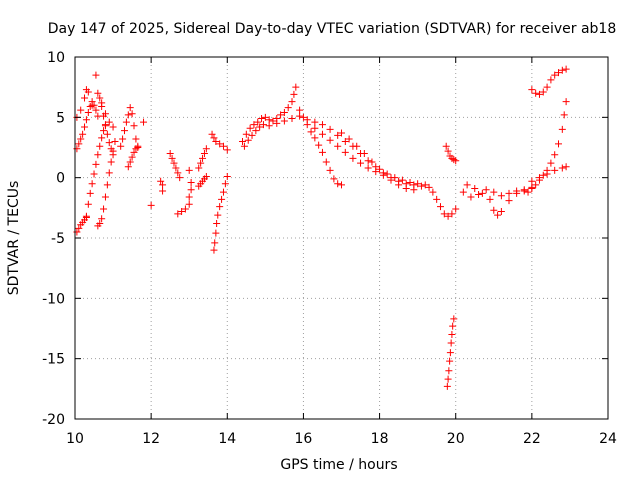 This screenshot has height=480, width=640. I want to click on series-segment-early-upper, so click(106, 126).